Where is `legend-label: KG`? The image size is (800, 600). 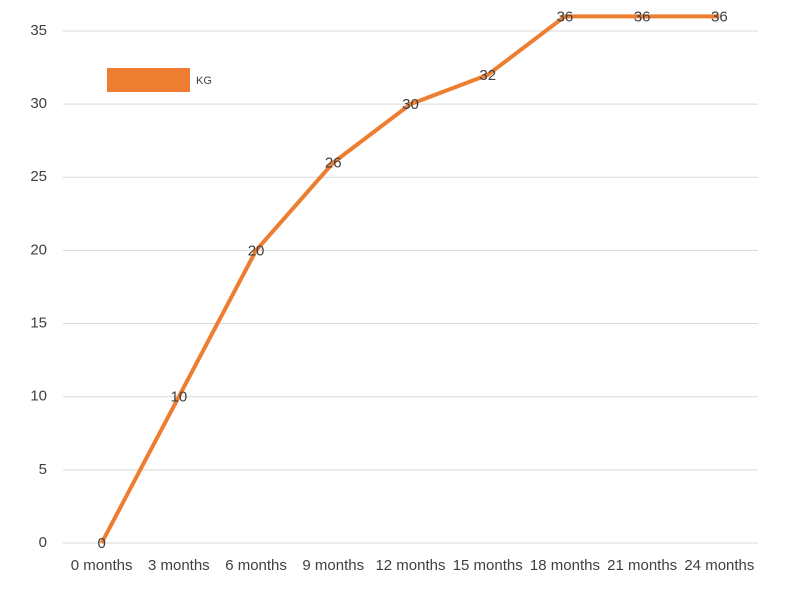 legend-label: KG is located at coordinates (204, 81).